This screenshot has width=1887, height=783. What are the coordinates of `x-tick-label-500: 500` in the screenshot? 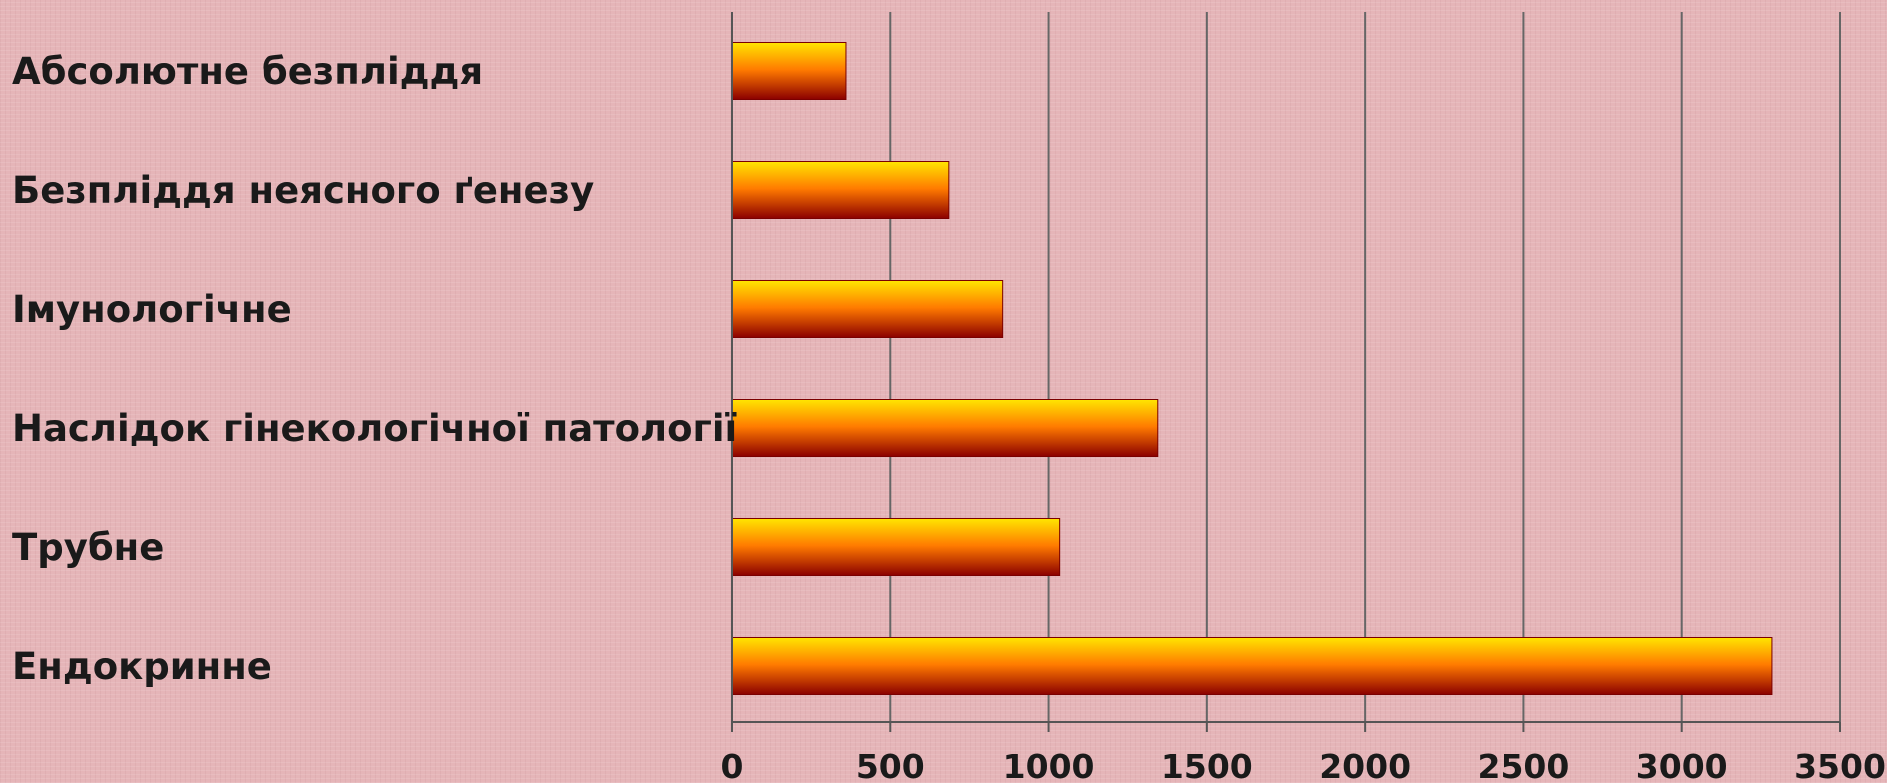 It's located at (890, 765).